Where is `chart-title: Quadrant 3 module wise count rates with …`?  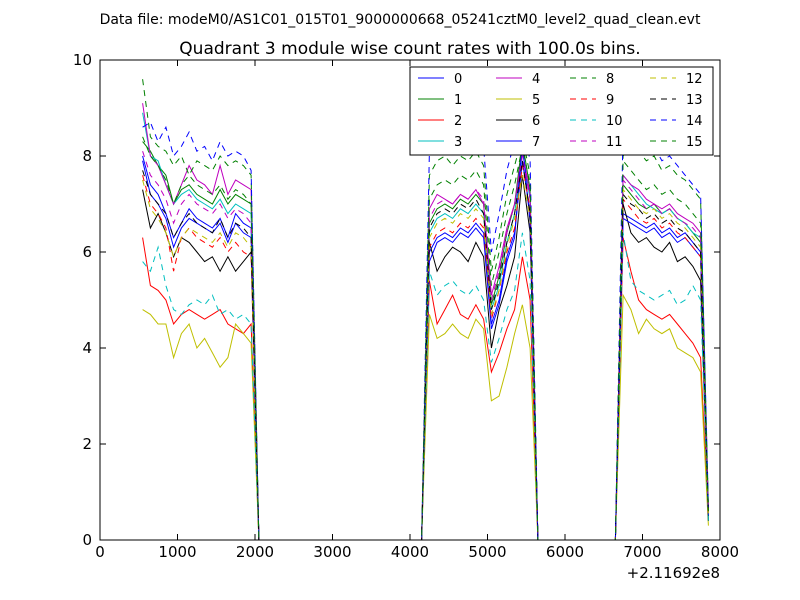
chart-title: Quadrant 3 module wise count rates with … is located at coordinates (409, 49).